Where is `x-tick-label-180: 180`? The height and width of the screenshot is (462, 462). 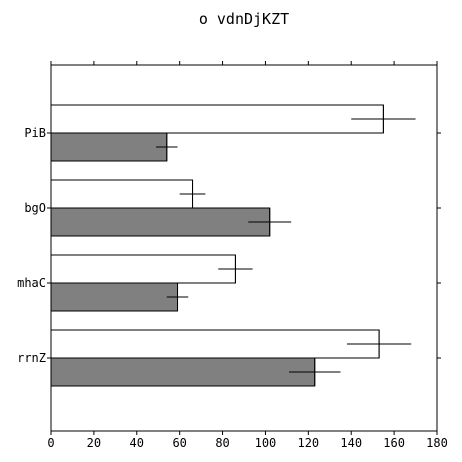
x-tick-label-180: 180 is located at coordinates (437, 443).